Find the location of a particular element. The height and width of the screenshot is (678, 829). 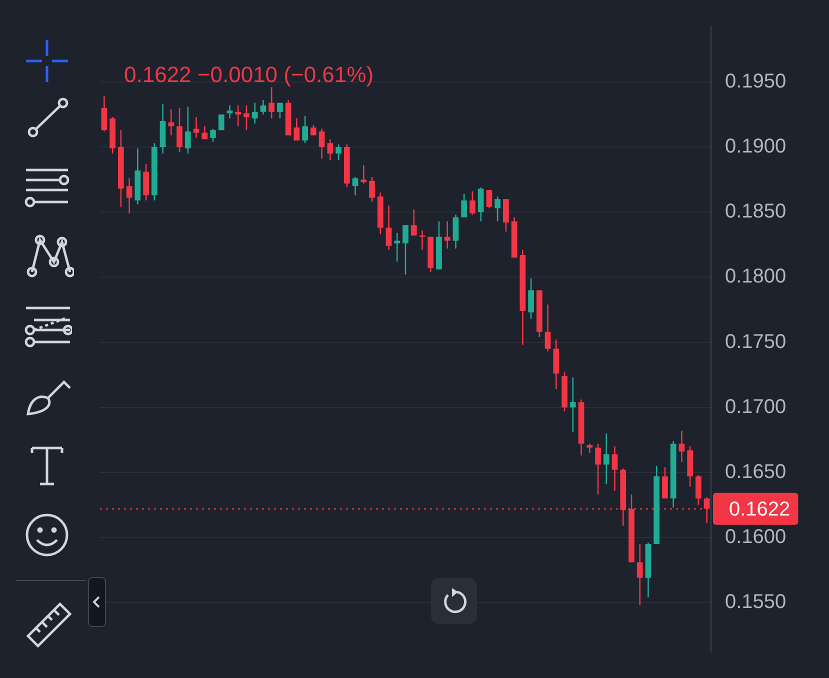

y-tick-label: 0.1800 is located at coordinates (755, 277).